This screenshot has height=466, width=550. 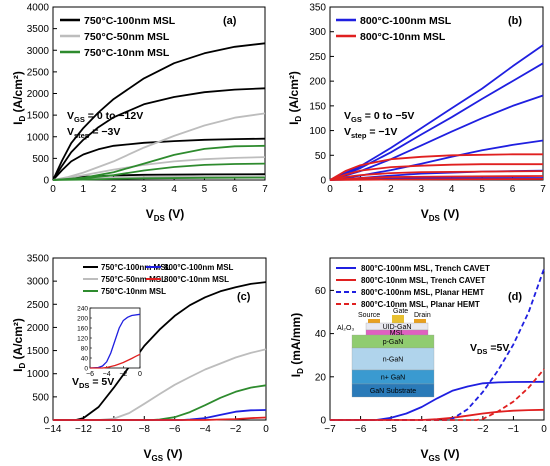 What do you see at coordinates (82, 319) in the screenshot?
I see `inset-y-tick-label: 200` at bounding box center [82, 319].